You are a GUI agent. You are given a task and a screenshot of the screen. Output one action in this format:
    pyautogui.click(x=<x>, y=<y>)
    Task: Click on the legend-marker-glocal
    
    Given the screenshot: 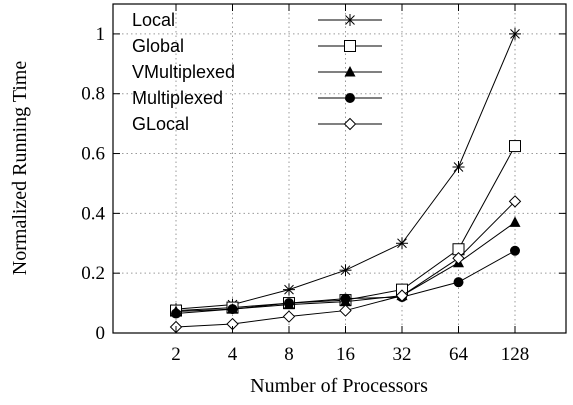 What is the action you would take?
    pyautogui.click(x=350, y=124)
    